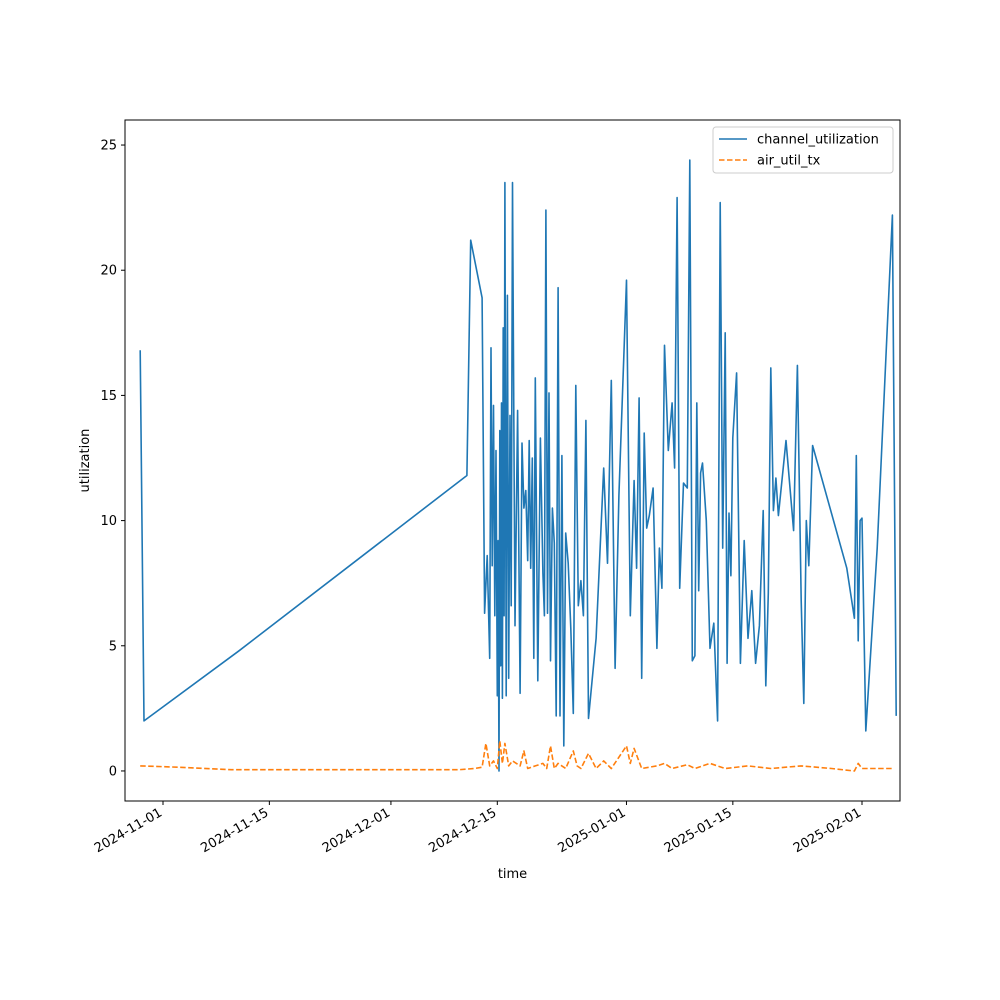  What do you see at coordinates (789, 161) in the screenshot?
I see `legend-label-air-util-tx: air_util_tx` at bounding box center [789, 161].